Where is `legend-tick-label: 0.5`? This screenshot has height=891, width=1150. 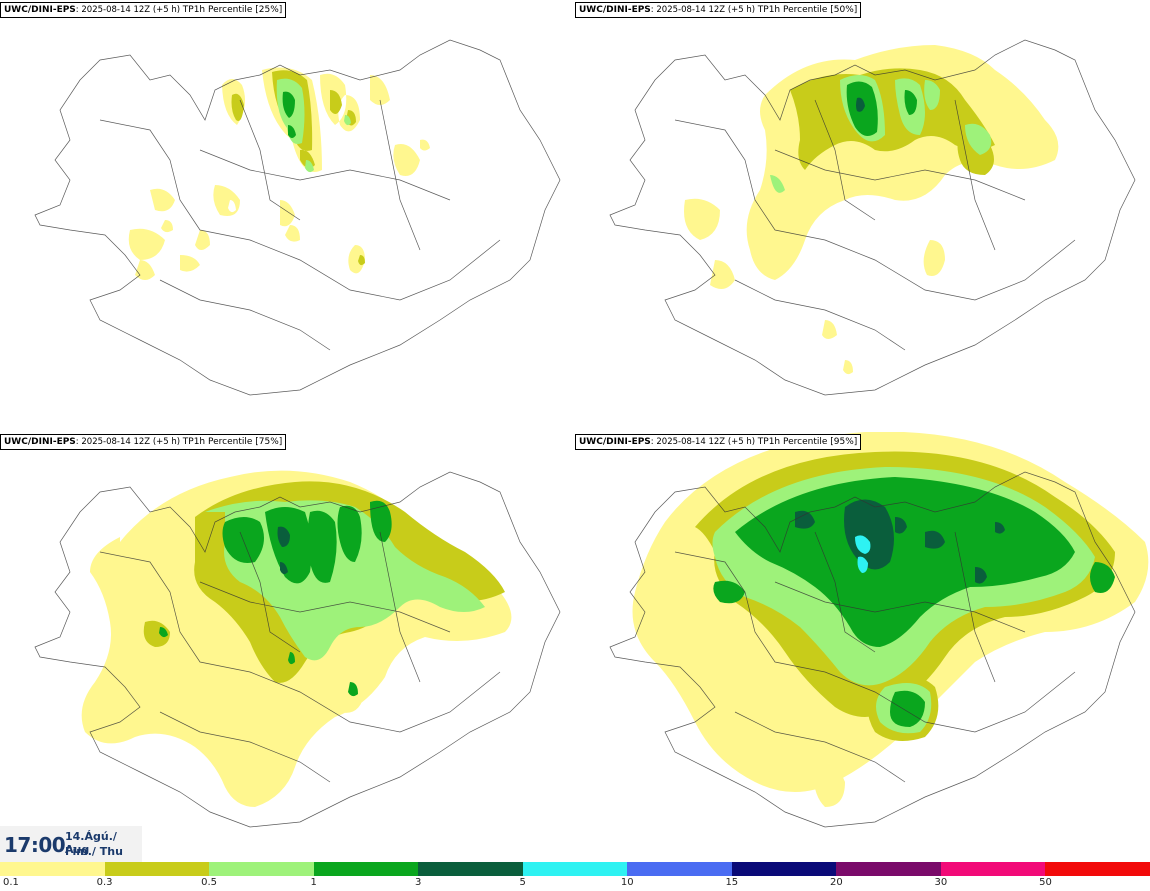
legend-tick-label: 0.5 is located at coordinates (209, 882).